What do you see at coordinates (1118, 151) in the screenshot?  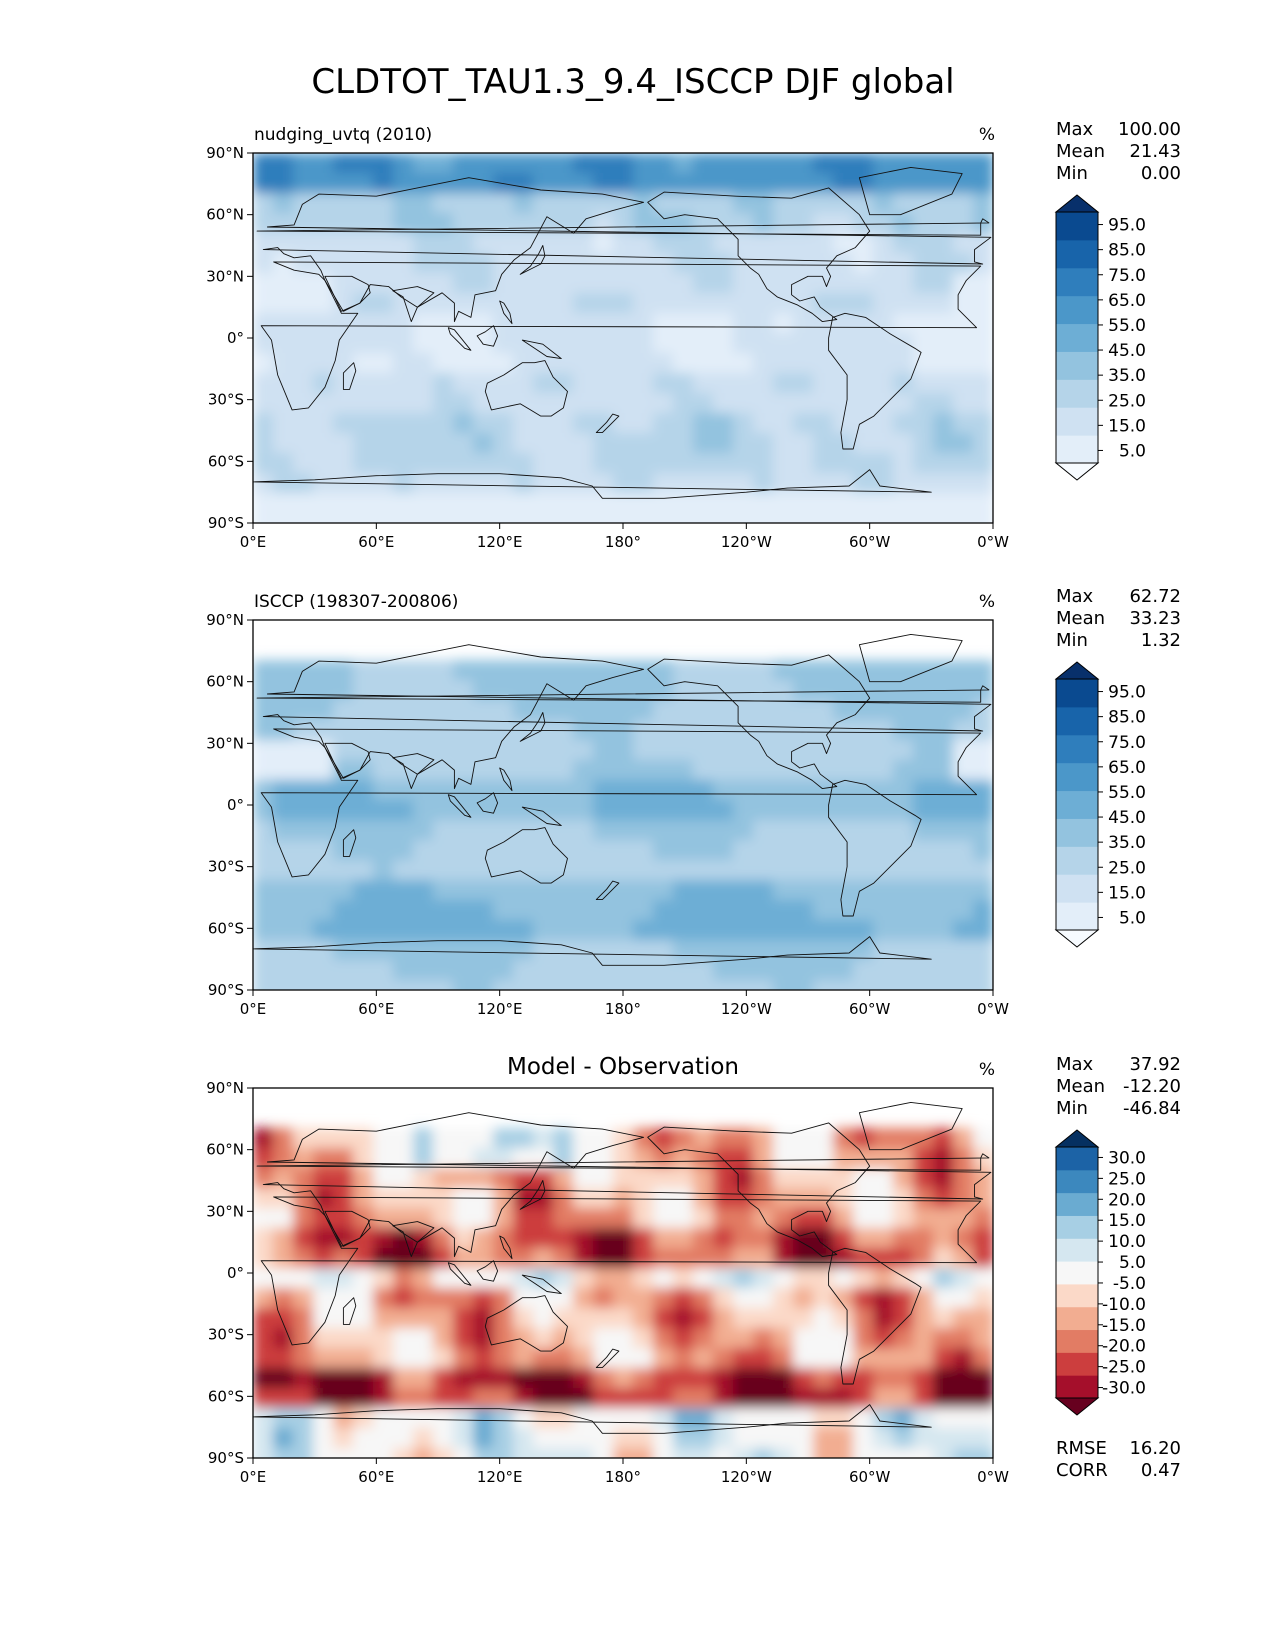 I see `stats-block: Max 100.00 Mean 21.43 Min 0.00` at bounding box center [1118, 151].